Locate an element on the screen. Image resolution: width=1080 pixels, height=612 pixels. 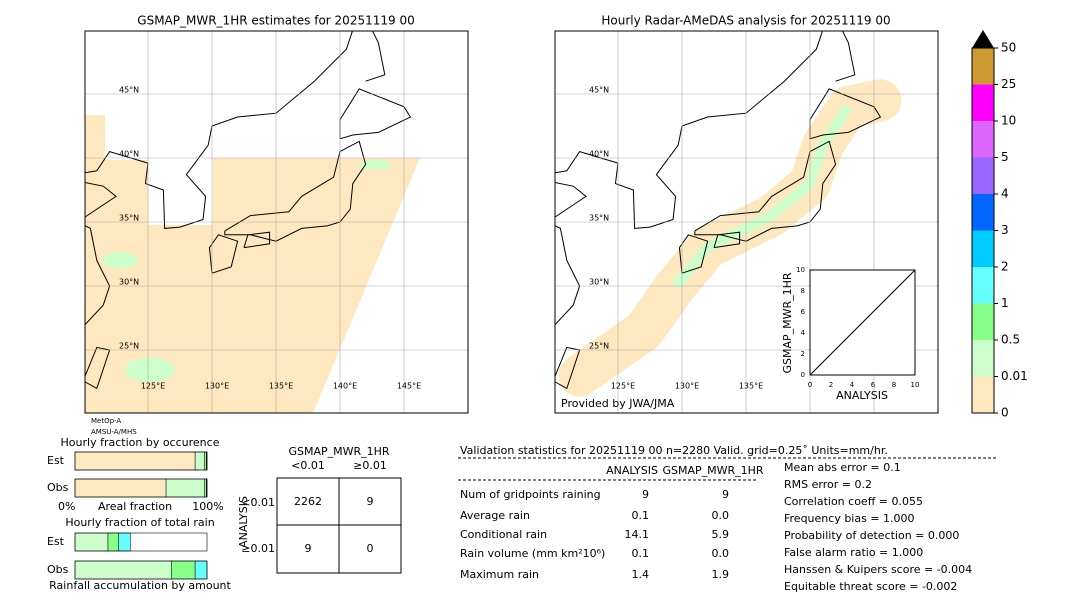
colorbar-label: 1 is located at coordinates (1005, 303).